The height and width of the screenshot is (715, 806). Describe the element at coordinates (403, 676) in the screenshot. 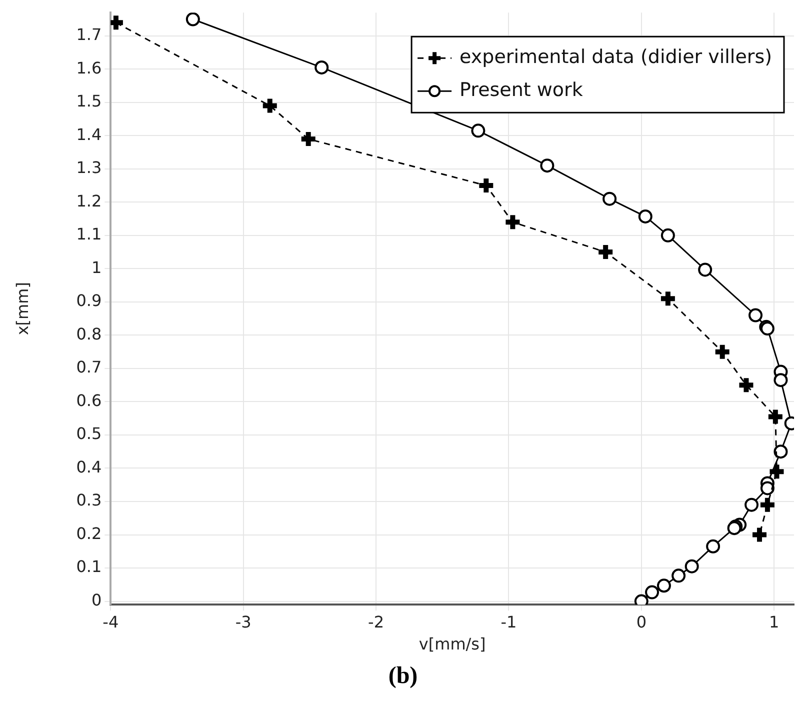

I see `text: (b)` at that location.